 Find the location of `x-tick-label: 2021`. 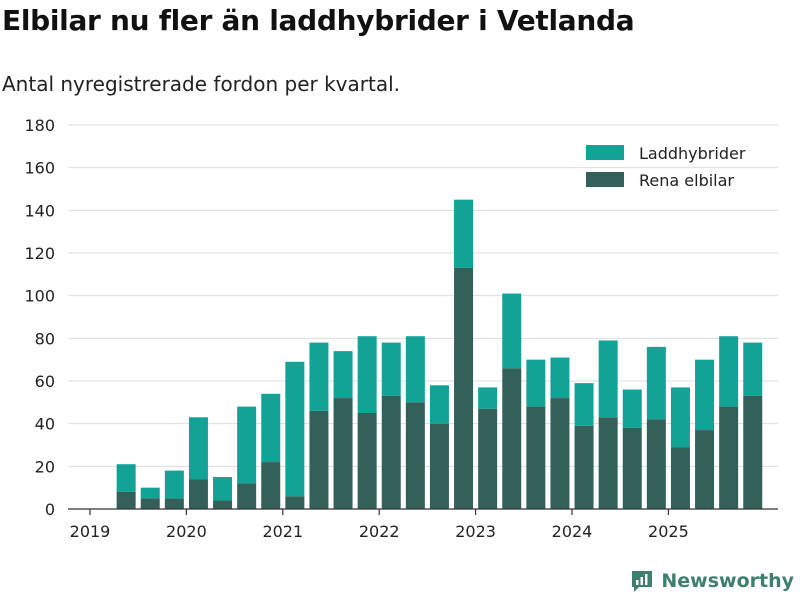

x-tick-label: 2021 is located at coordinates (282, 531).